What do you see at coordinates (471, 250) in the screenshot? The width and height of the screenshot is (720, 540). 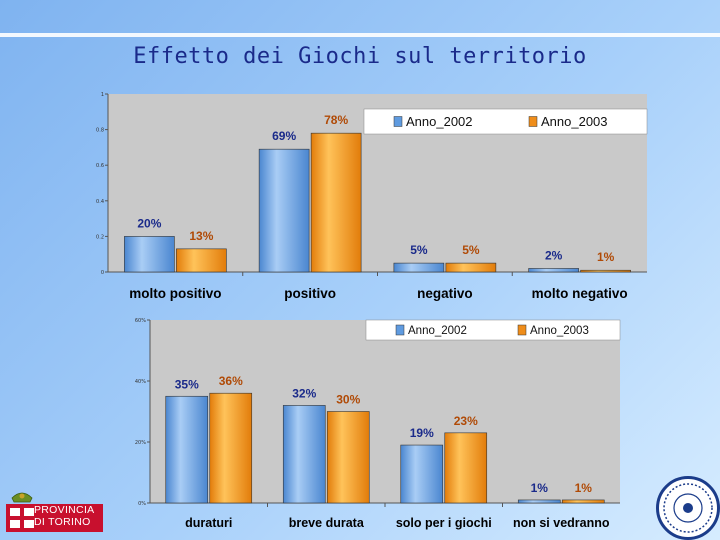 I see `data-label-2003: 5%` at bounding box center [471, 250].